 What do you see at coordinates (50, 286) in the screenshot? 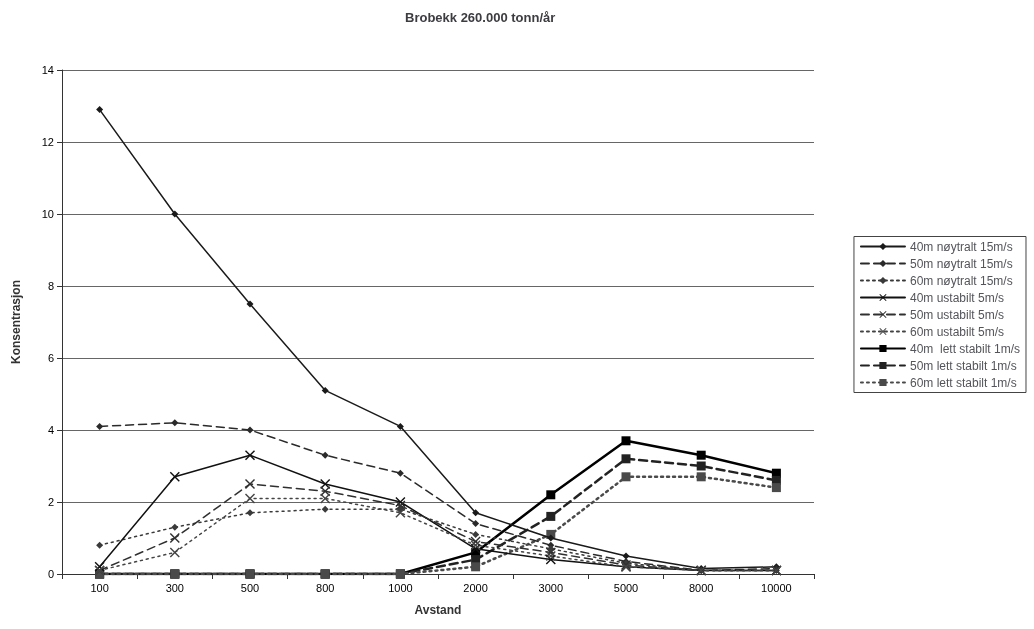
I see `y-tick-label: 8` at bounding box center [50, 286].